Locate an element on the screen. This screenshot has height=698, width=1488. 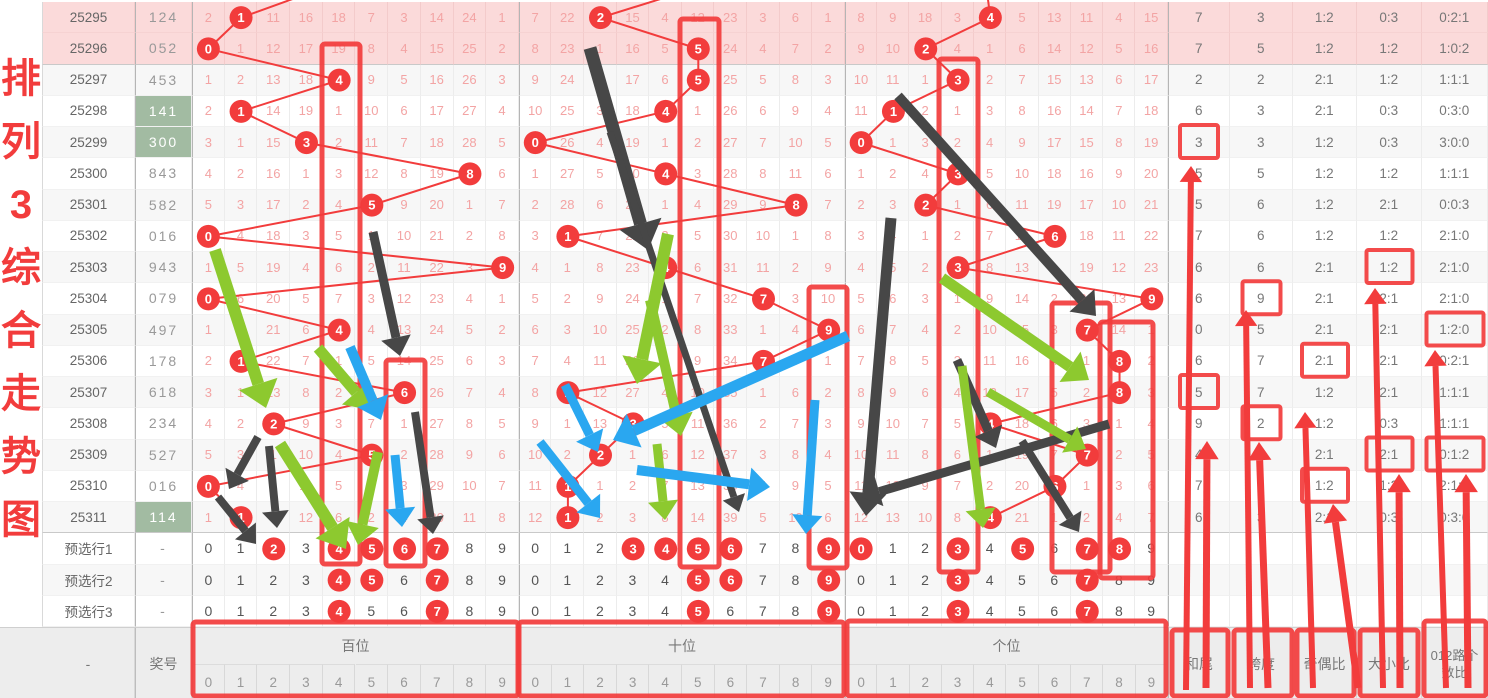
miss-cell: 4 is located at coordinates (208, 174).